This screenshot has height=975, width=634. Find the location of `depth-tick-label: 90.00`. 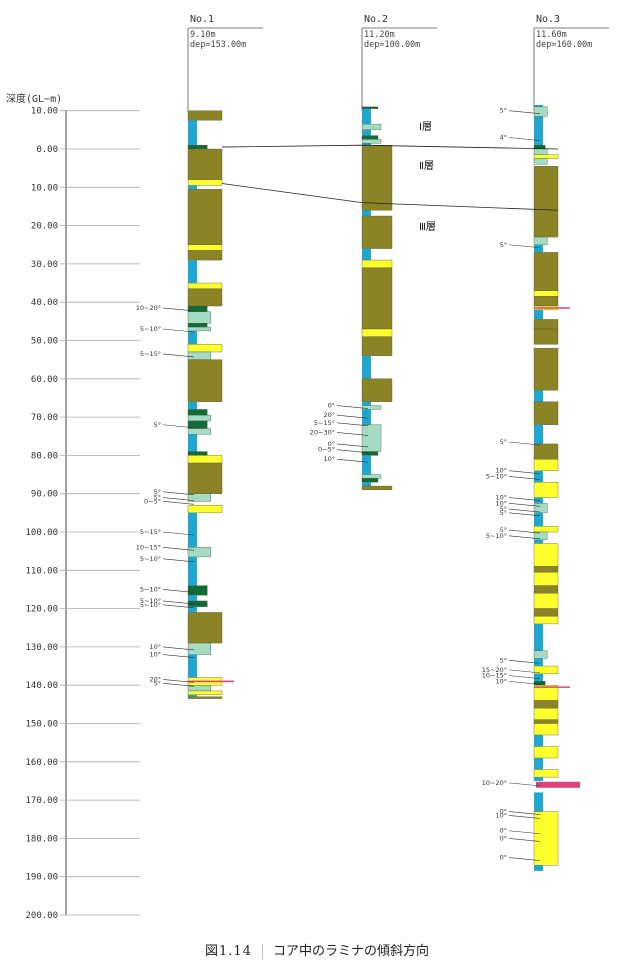

depth-tick-label: 90.00 is located at coordinates (44, 495).